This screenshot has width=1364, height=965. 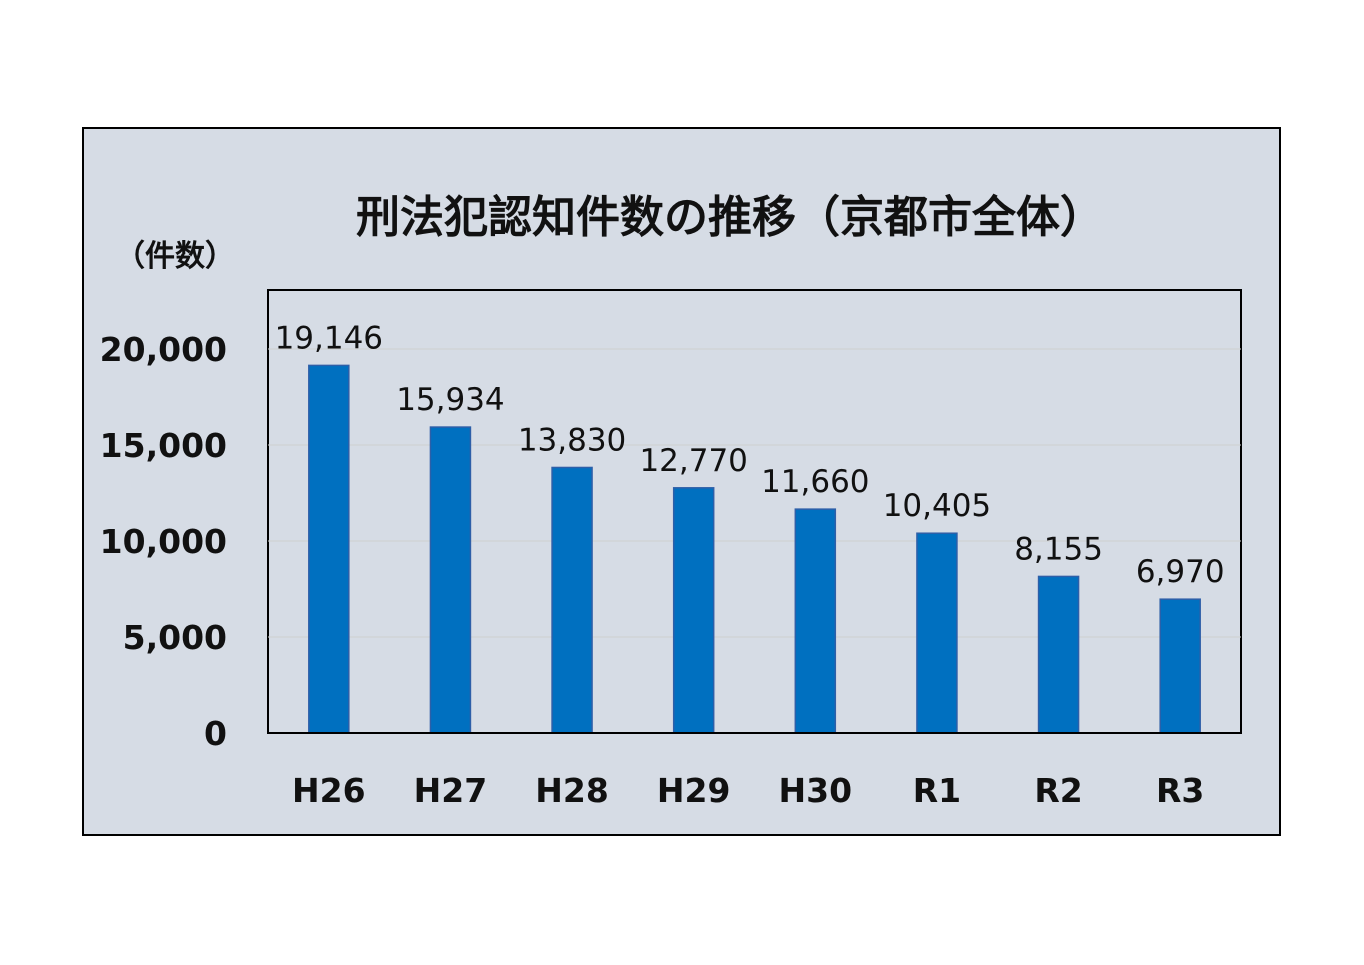 I want to click on data-label-H27: 15,934, so click(x=450, y=400).